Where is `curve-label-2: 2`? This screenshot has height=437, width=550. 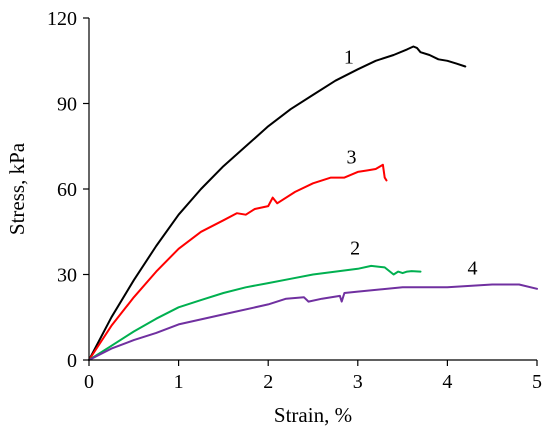
curve-label-2: 2 is located at coordinates (355, 249).